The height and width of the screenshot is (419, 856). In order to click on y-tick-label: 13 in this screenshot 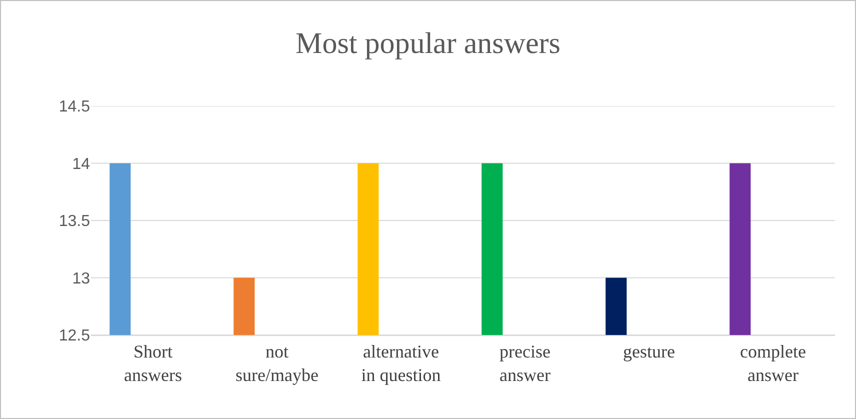, I will do `click(81, 279)`.